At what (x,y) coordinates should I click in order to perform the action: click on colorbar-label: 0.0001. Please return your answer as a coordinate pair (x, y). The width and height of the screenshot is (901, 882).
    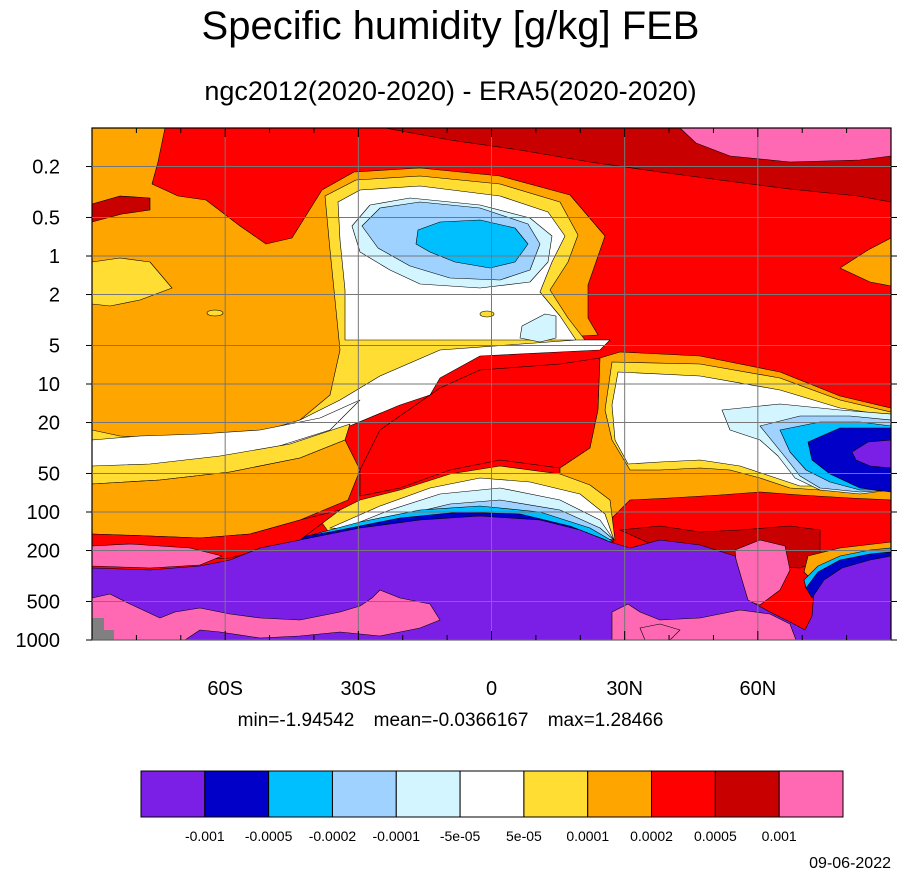
    Looking at the image, I should click on (587, 836).